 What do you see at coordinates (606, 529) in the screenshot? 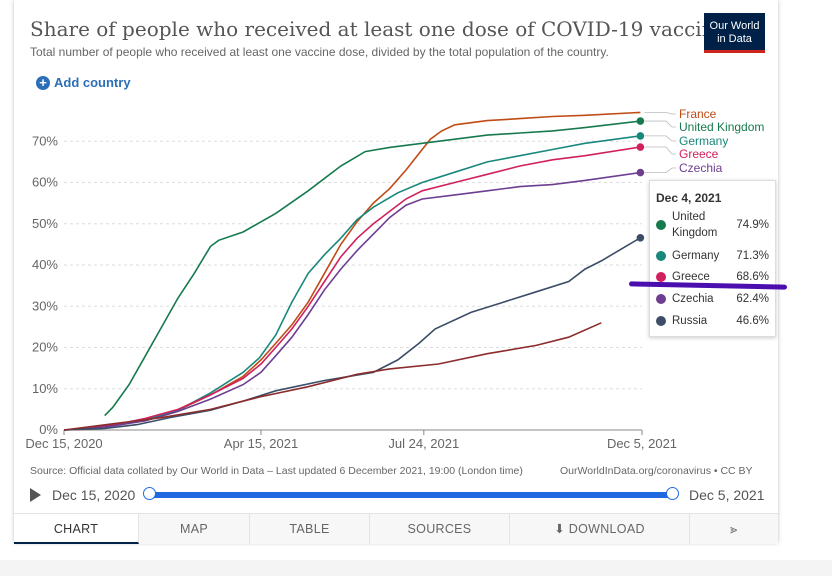
I see `tab-download-label: DOWNLOAD` at bounding box center [606, 529].